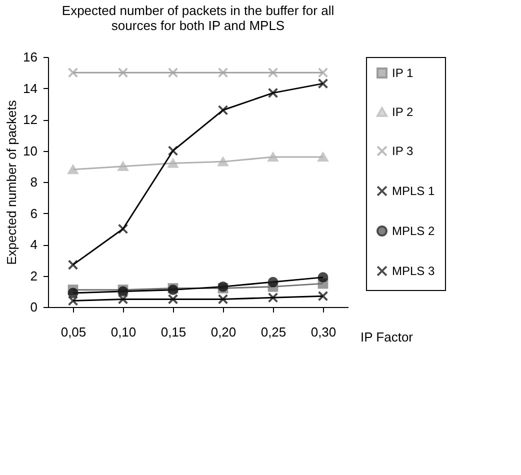 The width and height of the screenshot is (521, 475). I want to click on y-tick-label: 10, so click(30, 150).